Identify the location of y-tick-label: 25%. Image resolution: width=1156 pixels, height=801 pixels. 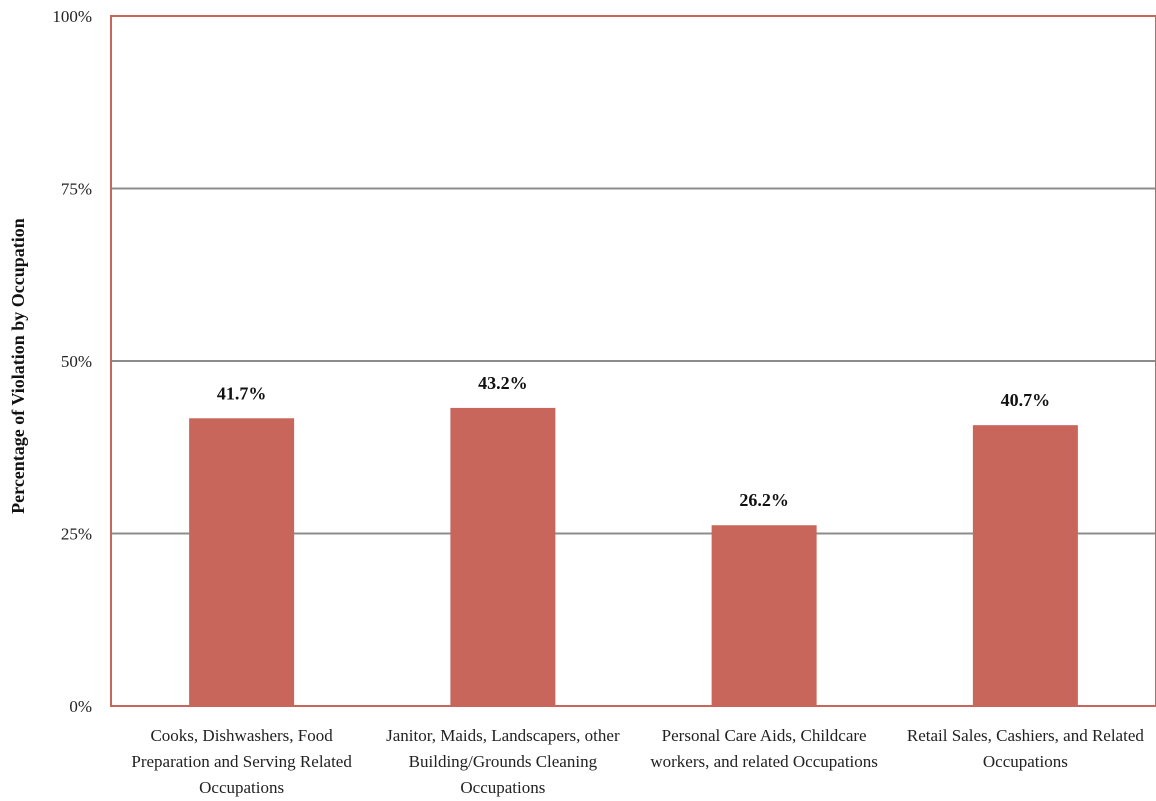
(76, 534).